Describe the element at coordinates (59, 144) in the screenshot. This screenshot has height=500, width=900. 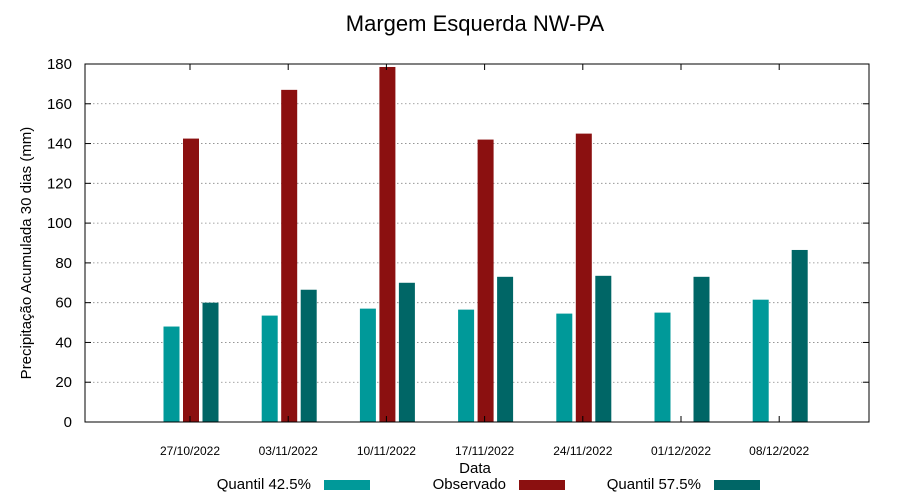
I see `y-tick-label: 140` at that location.